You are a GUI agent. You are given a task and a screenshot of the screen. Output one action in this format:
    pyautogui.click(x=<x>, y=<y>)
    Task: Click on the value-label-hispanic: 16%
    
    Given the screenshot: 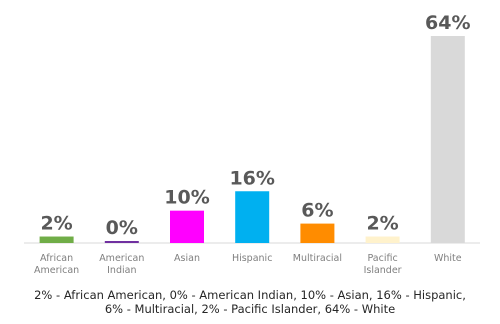 What is the action you would take?
    pyautogui.click(x=251, y=178)
    